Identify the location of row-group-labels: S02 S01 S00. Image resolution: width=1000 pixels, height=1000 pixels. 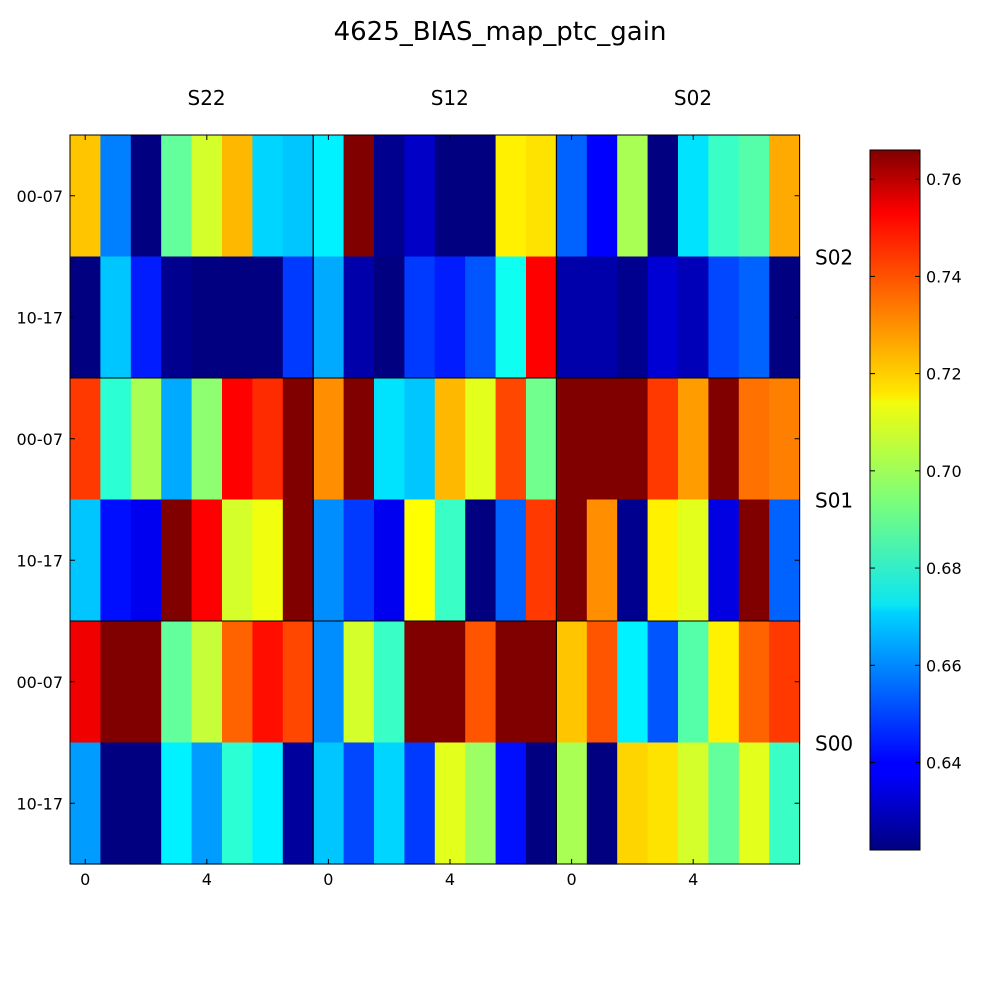
(834, 501).